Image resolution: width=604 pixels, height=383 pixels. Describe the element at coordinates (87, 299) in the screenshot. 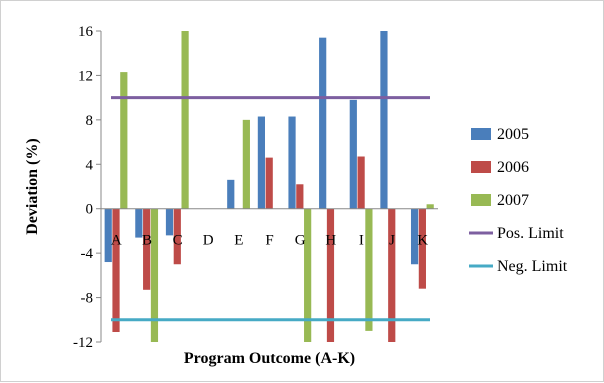

I see `y-tick-label: -8` at that location.